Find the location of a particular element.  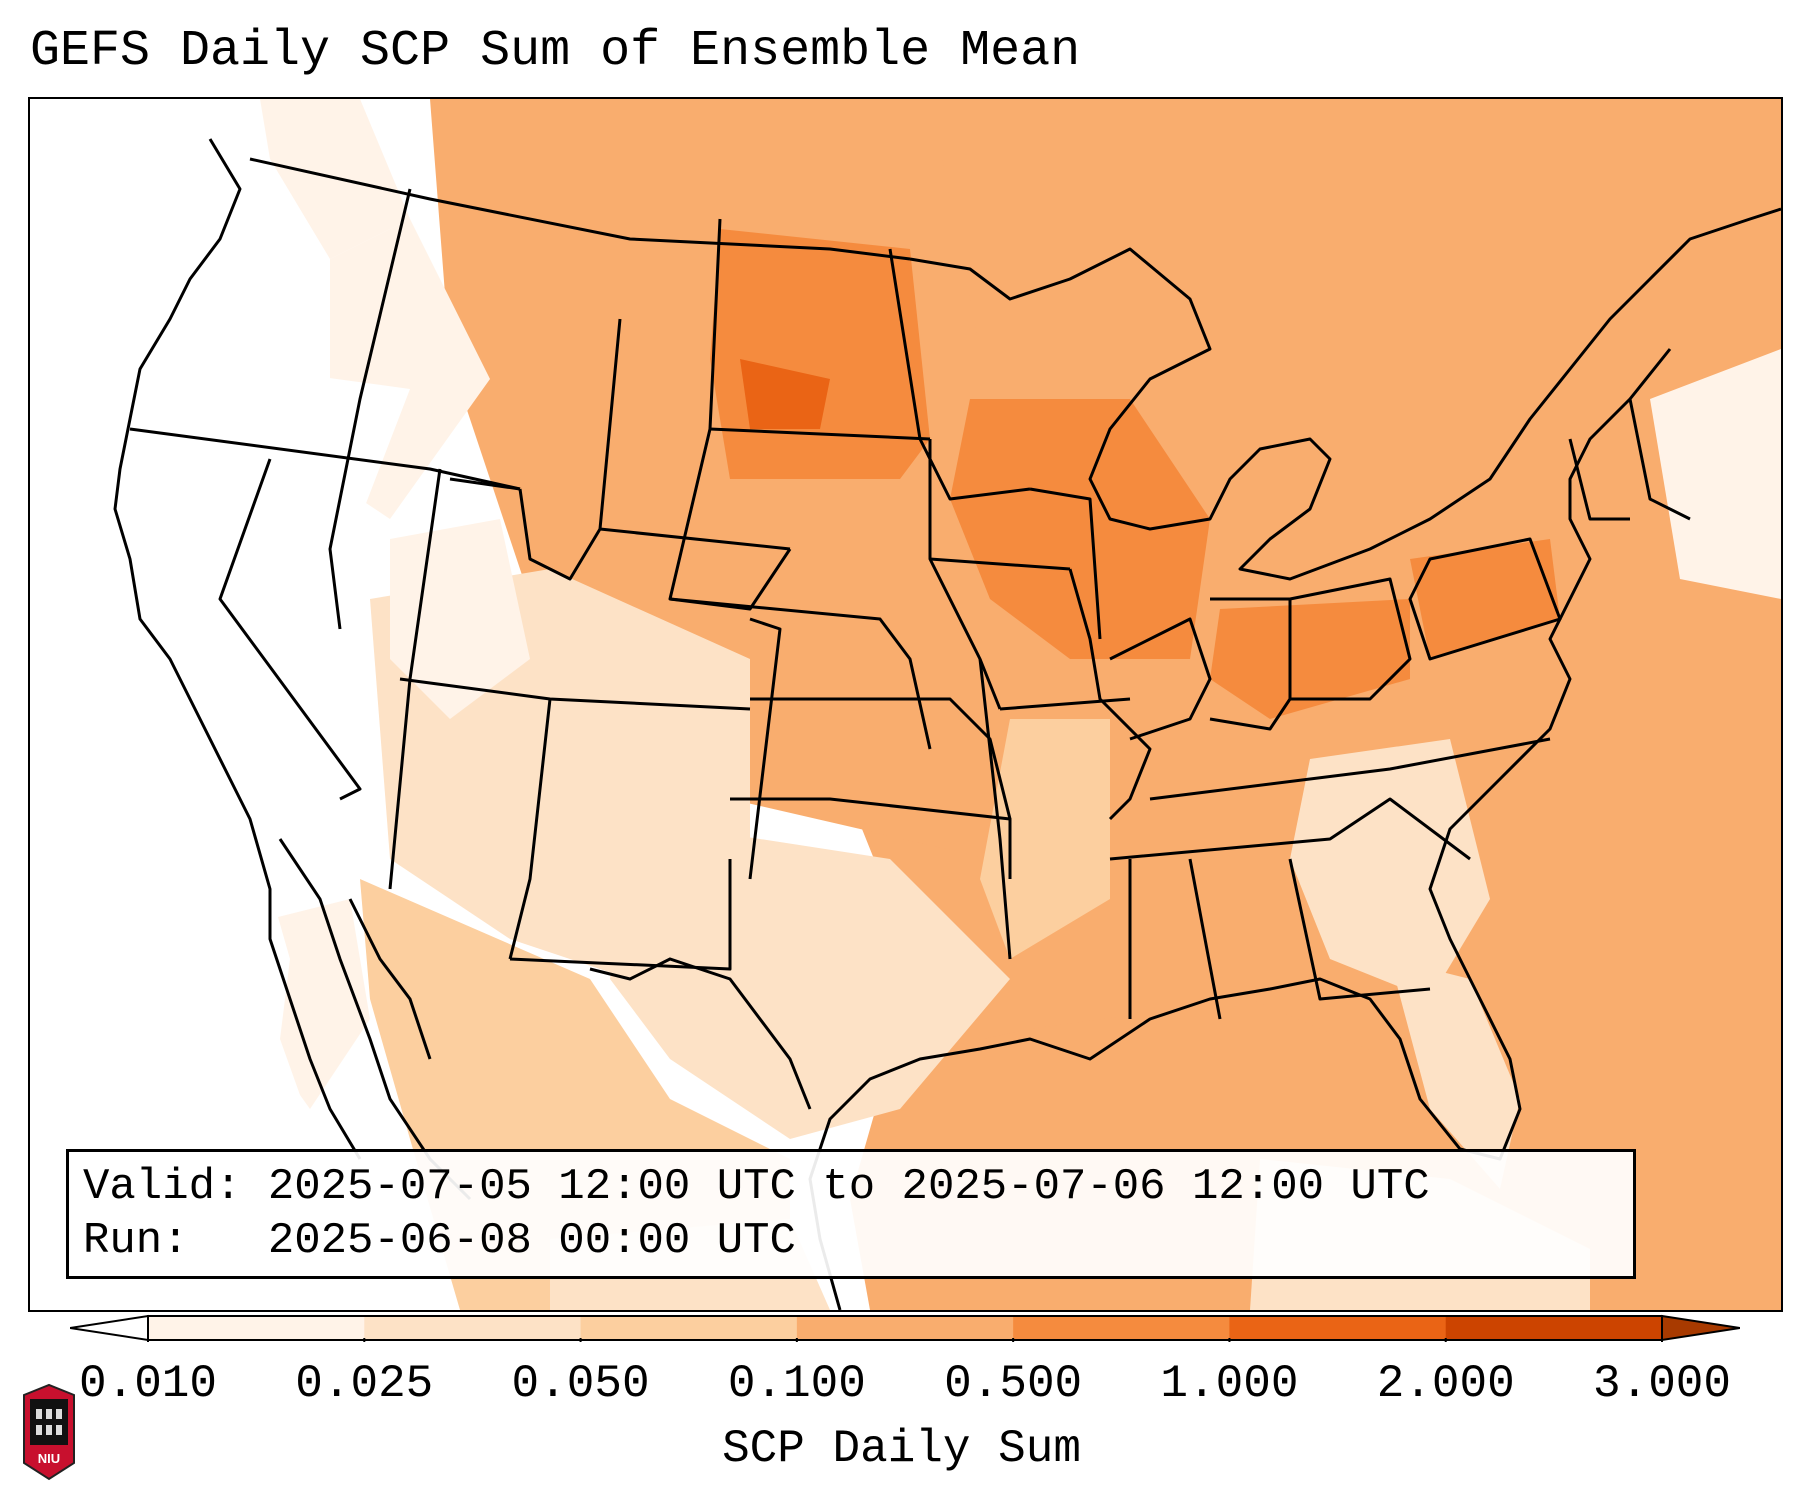

map-title: GEFS Daily SCP Sum of Ensemble Mean is located at coordinates (555, 51).